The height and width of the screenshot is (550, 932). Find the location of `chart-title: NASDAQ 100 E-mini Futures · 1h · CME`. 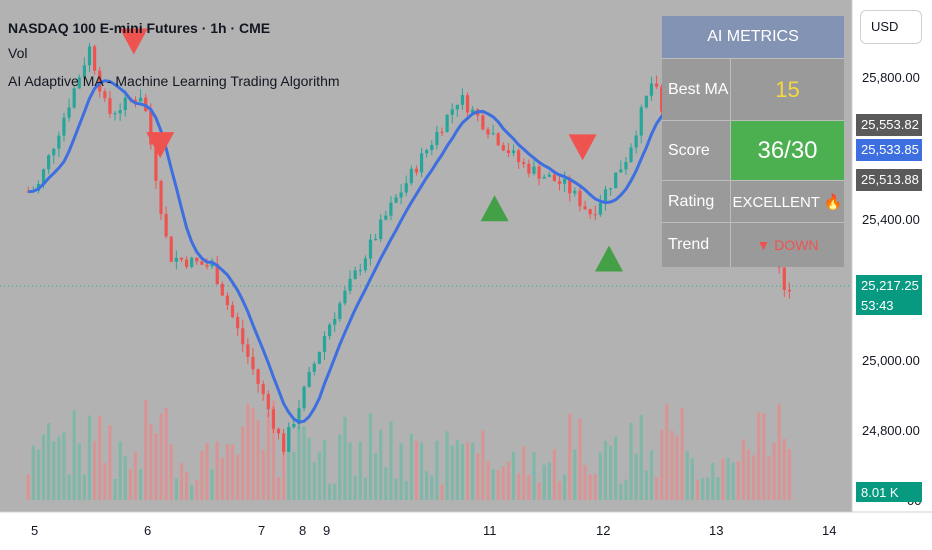

chart-title: NASDAQ 100 E-mini Futures · 1h · CME is located at coordinates (139, 28).